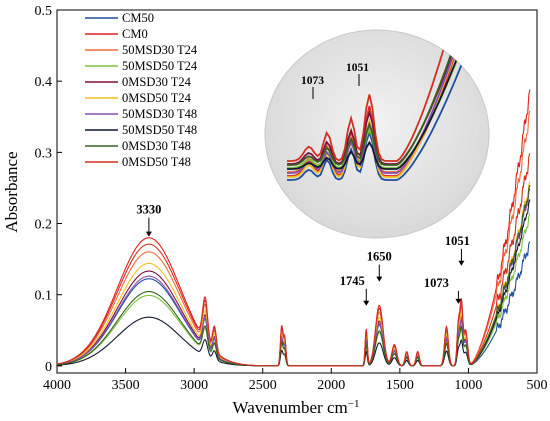 Image resolution: width=550 pixels, height=421 pixels. Describe the element at coordinates (457, 241) in the screenshot. I see `peak-label: 1051` at that location.